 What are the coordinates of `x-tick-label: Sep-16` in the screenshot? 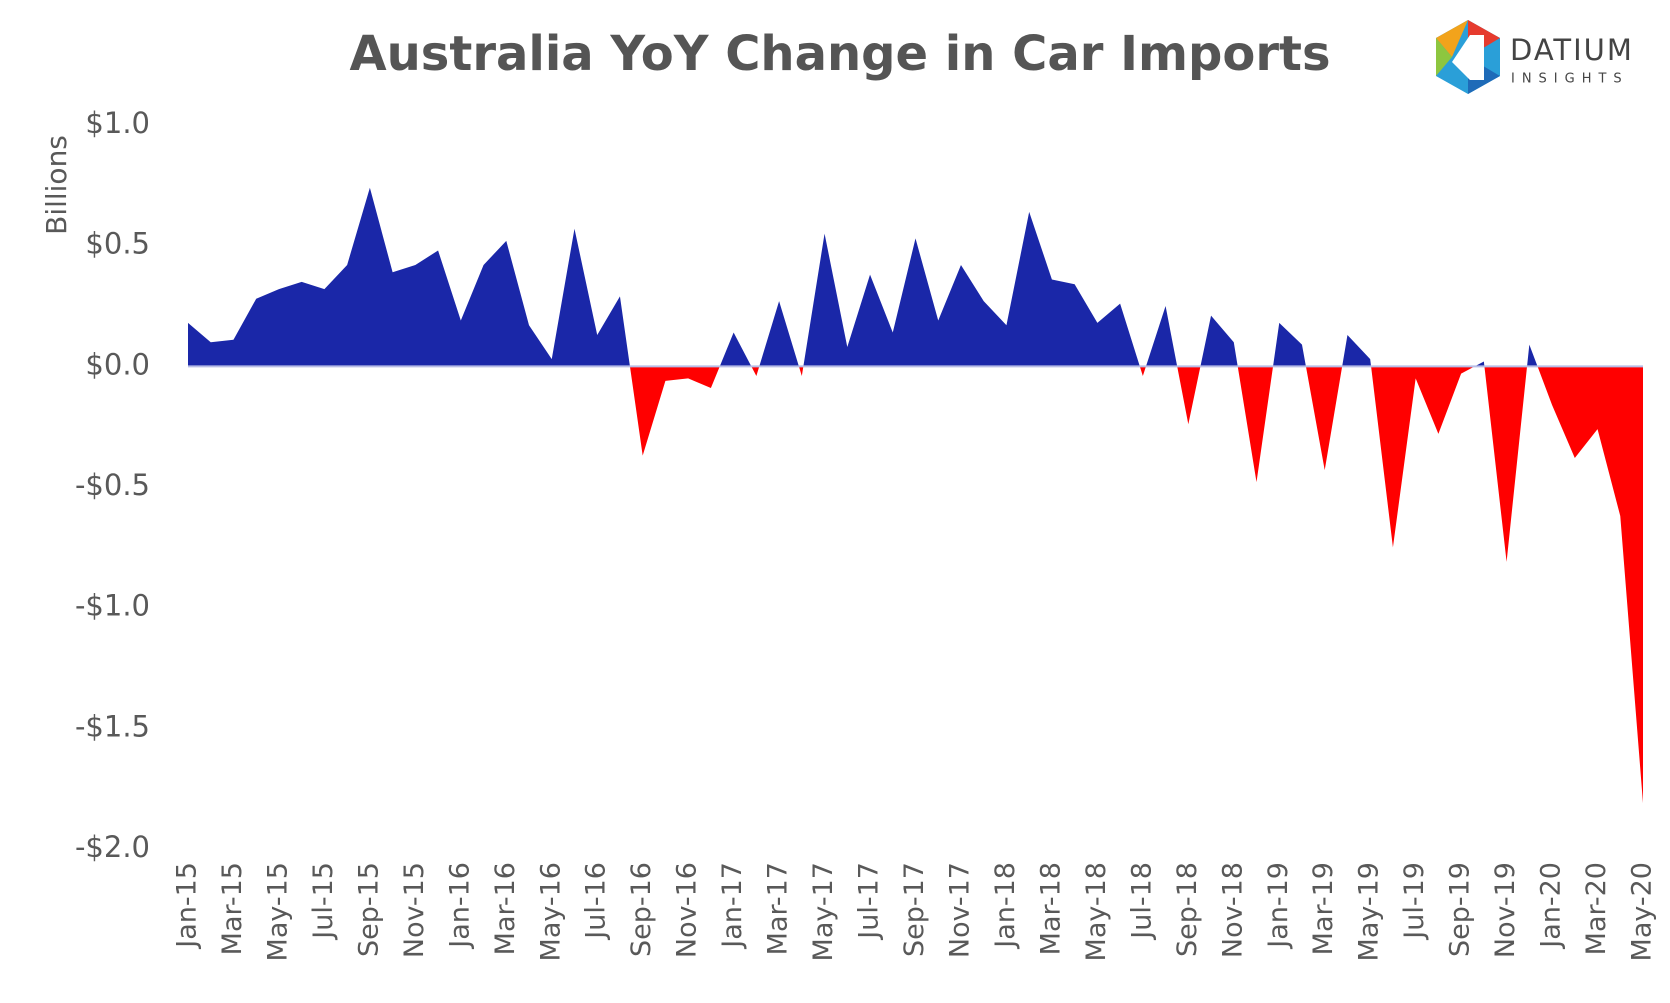 It's located at (641, 909).